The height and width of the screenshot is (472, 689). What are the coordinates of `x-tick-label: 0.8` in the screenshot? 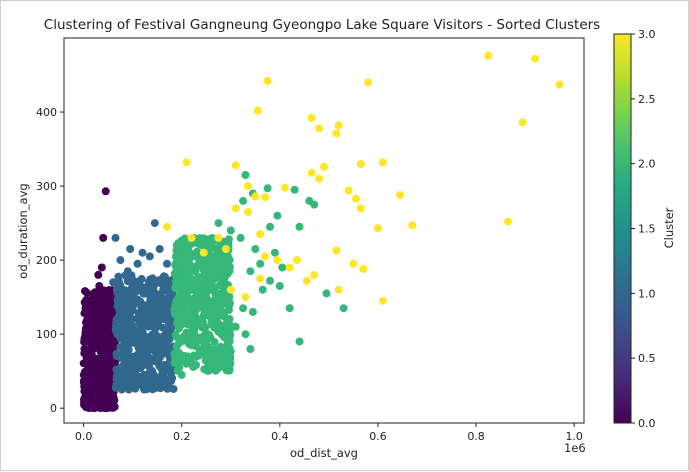 It's located at (476, 436).